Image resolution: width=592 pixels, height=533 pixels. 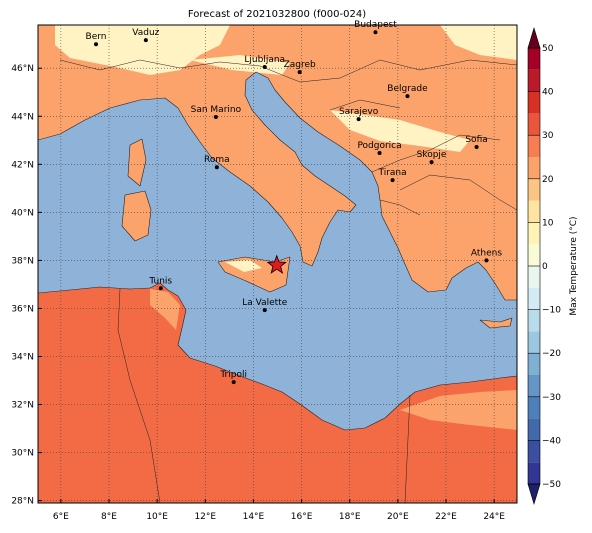 I want to click on y-tick-label: 30°N, so click(x=22, y=454).